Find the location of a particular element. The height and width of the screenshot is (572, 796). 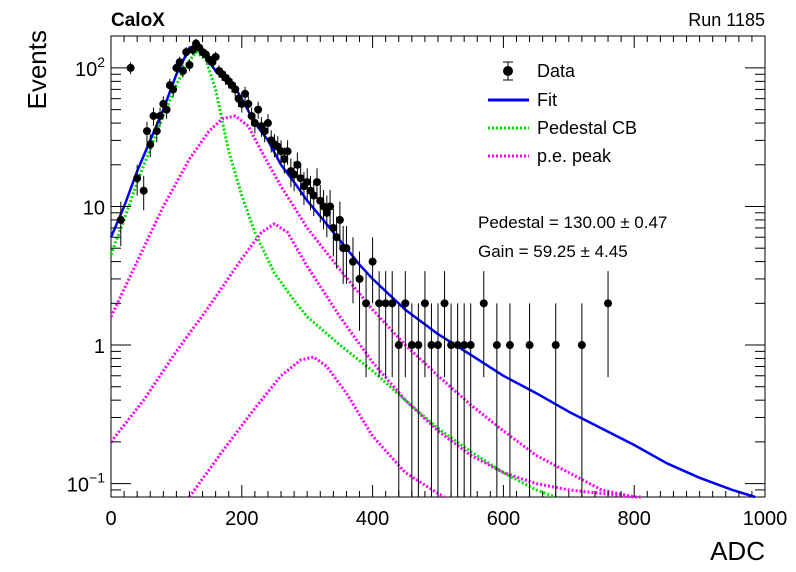

y-tick-label: 10 is located at coordinates (94, 208).